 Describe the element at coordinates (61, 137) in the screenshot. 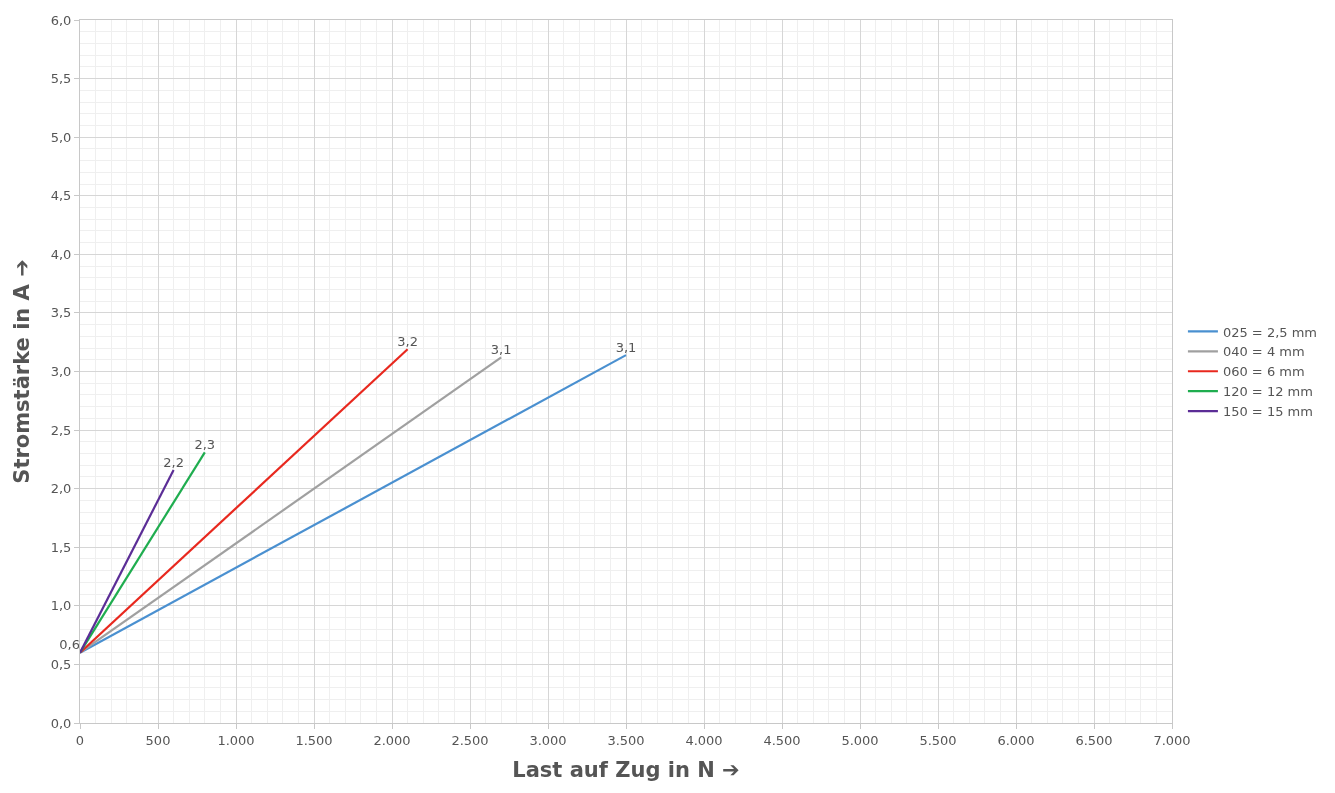

I see `y-tick-label: 5,0` at that location.